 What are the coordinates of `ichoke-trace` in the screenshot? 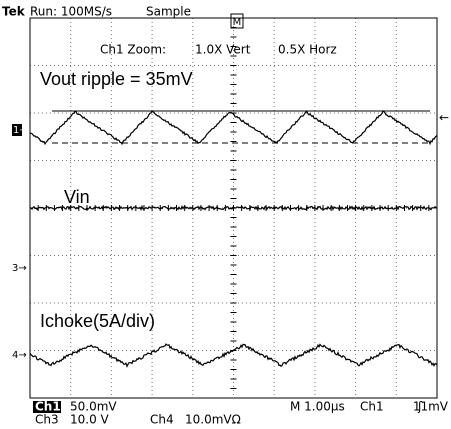 It's located at (233, 355).